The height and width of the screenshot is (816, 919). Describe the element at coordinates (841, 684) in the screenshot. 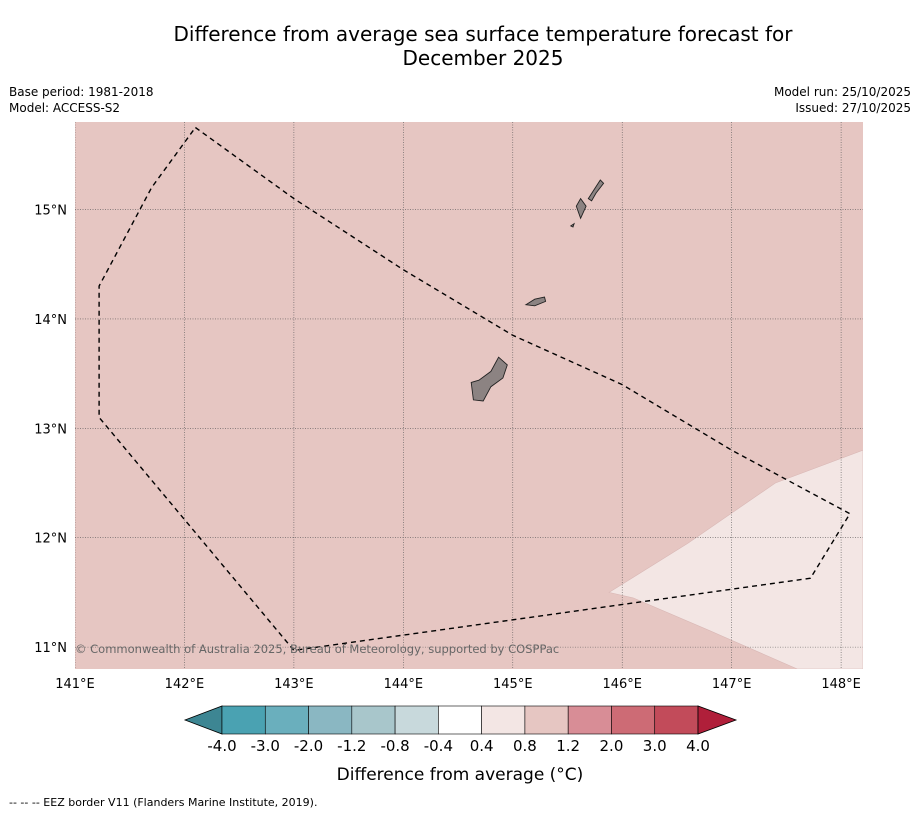

I see `lon-tick-label: 148°E` at that location.